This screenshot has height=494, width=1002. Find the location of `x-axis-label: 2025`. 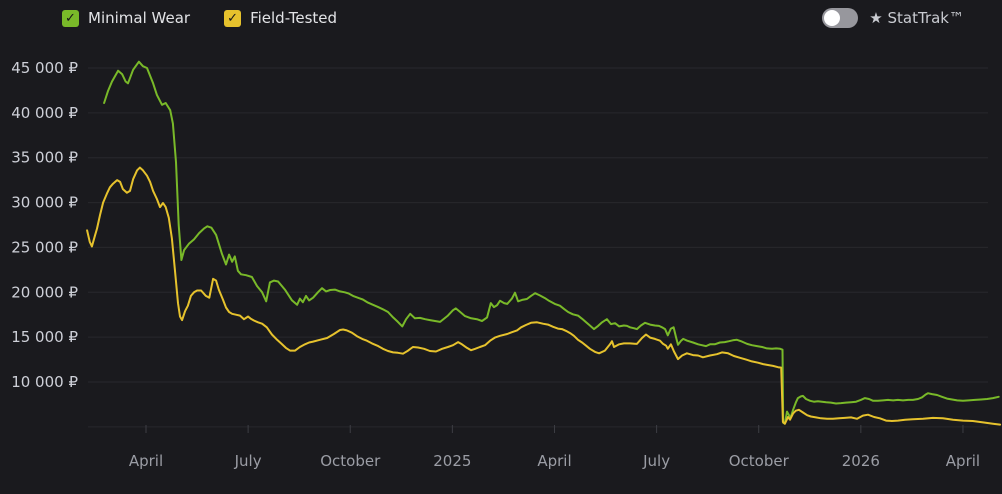

x-axis-label: 2025 is located at coordinates (452, 461).